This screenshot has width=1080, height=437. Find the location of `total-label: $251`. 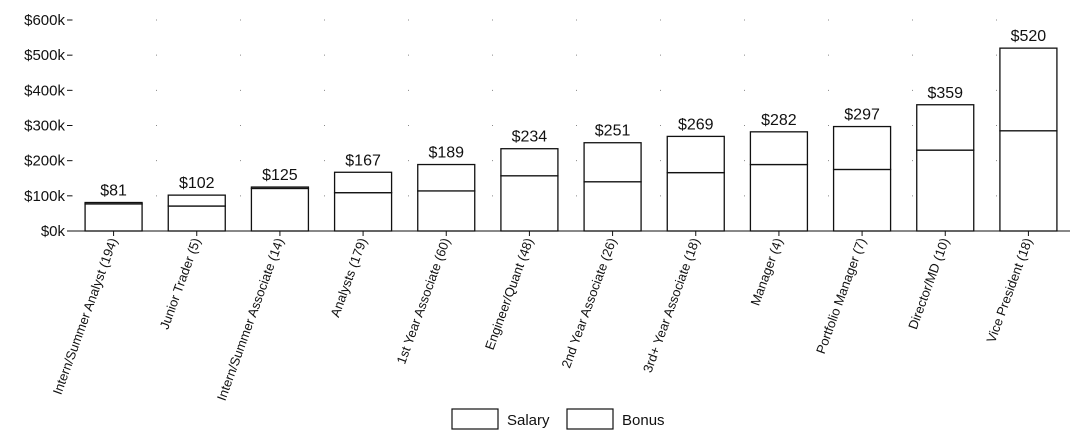

total-label: $251 is located at coordinates (613, 131).